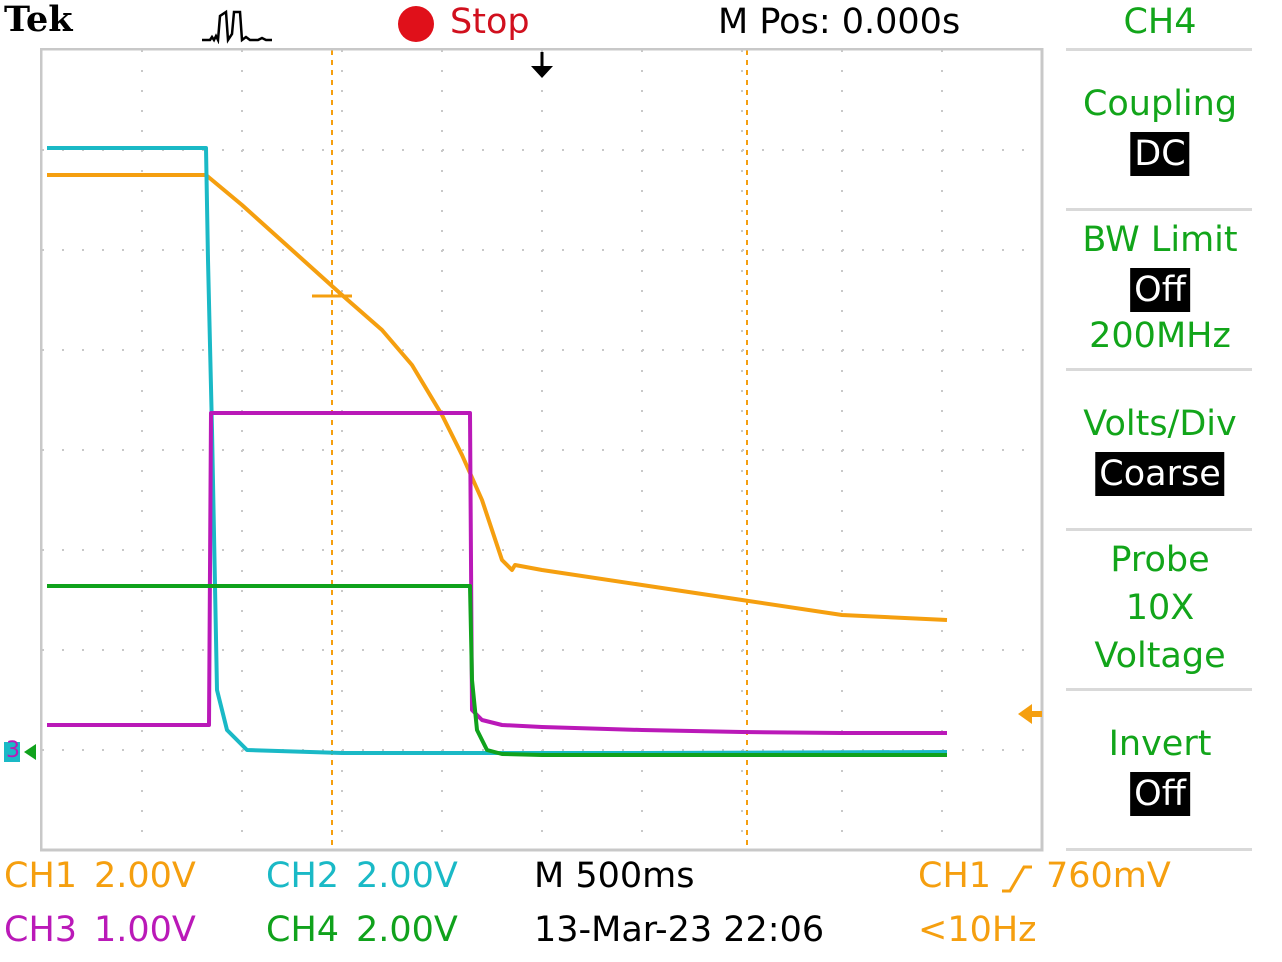  What do you see at coordinates (1160, 240) in the screenshot?
I see `bw-limit-title: BW Limit` at bounding box center [1160, 240].